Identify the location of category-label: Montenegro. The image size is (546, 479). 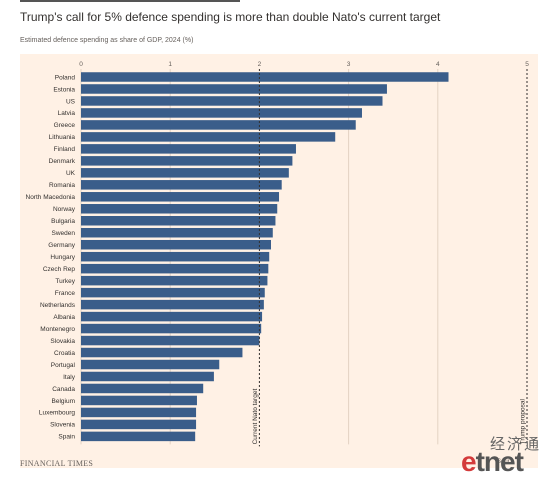
(57, 329).